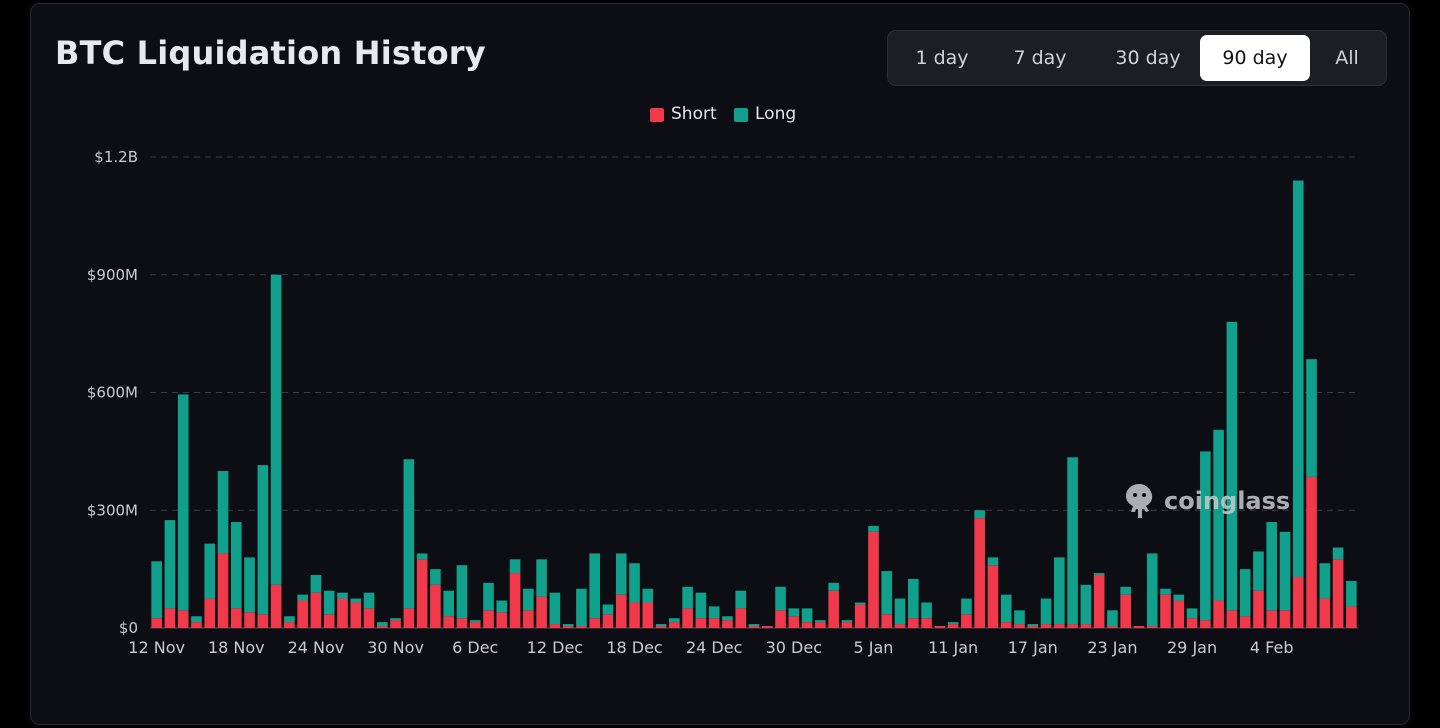  I want to click on range-option-1-day: 1 day, so click(942, 58).